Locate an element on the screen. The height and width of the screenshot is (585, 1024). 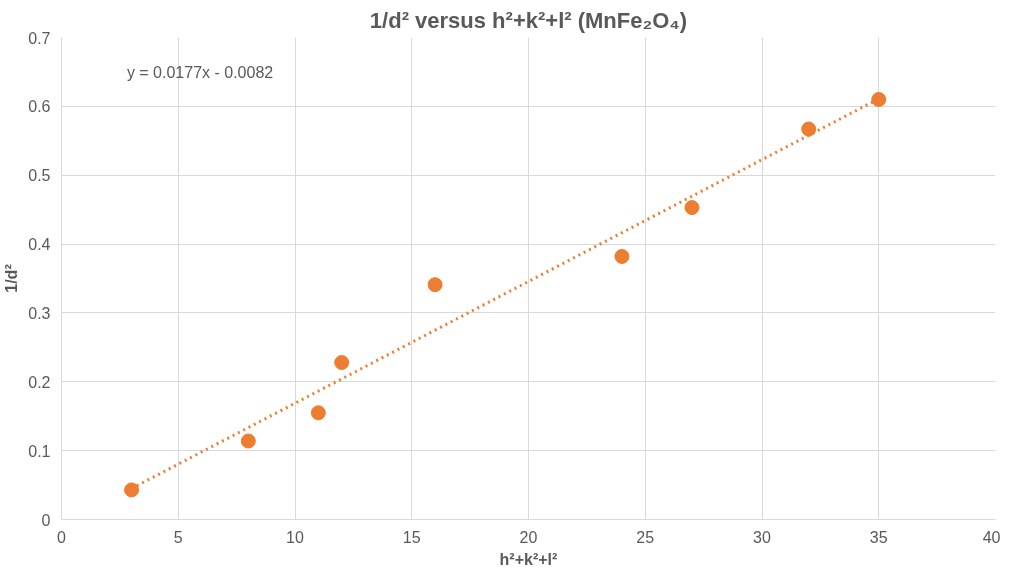
y-axis-title: 1/d² is located at coordinates (12, 278).